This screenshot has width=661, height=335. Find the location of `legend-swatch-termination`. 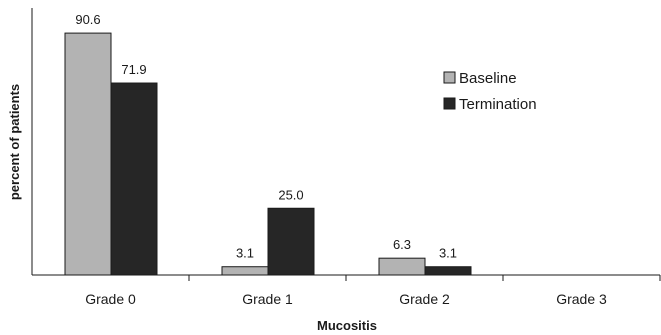

legend-swatch-termination is located at coordinates (449, 103).